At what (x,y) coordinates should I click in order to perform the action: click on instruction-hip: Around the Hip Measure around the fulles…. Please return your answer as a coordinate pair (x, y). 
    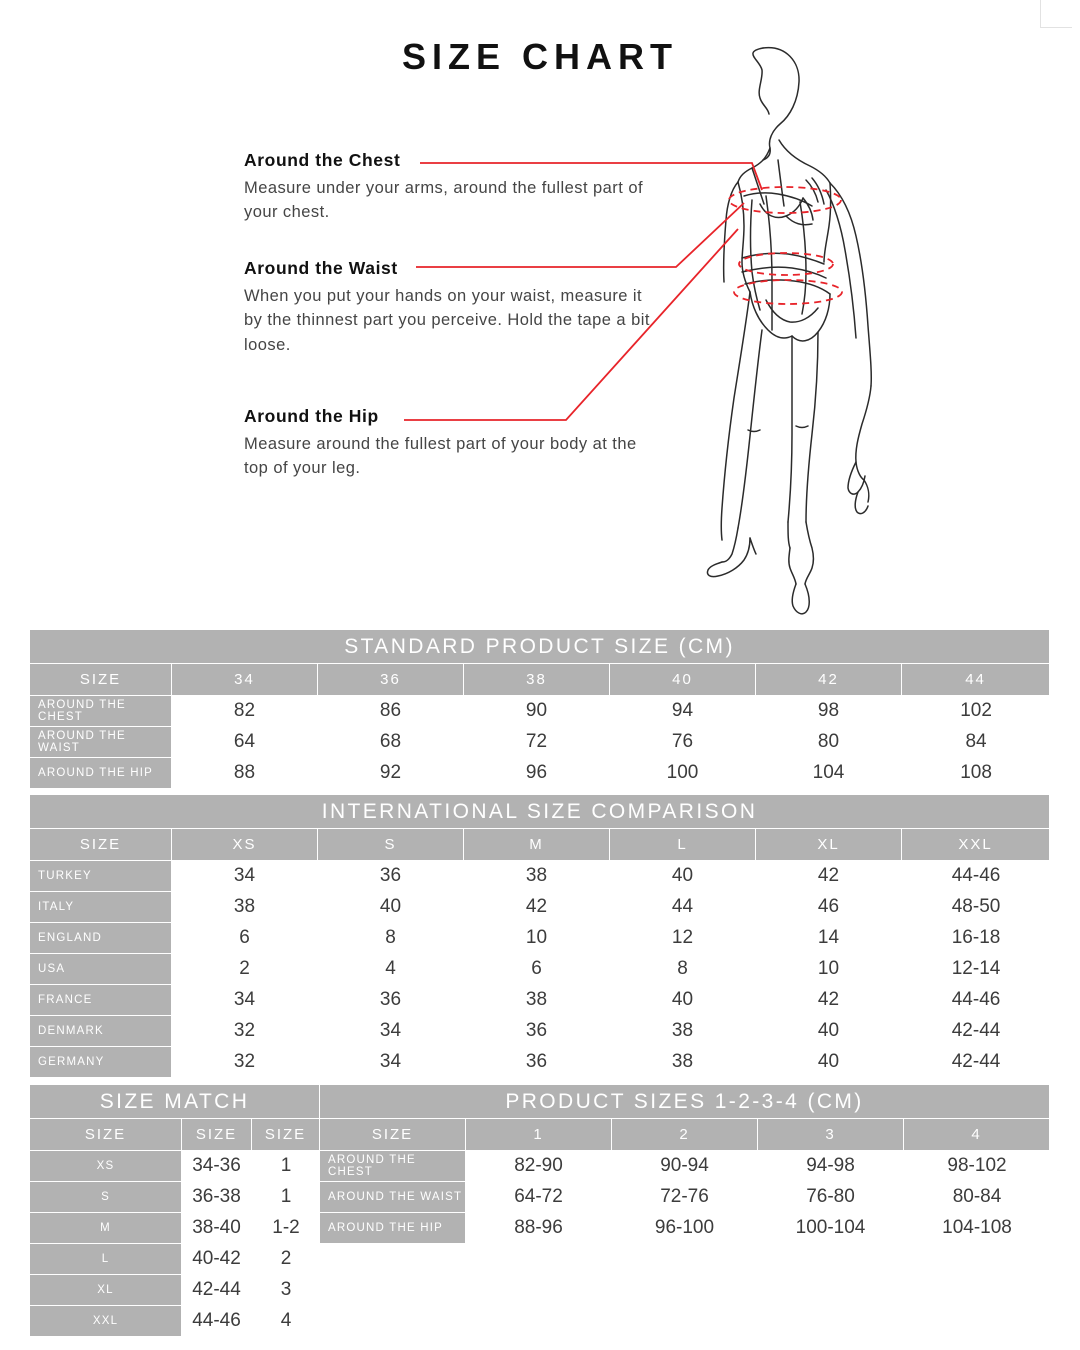
    Looking at the image, I should click on (454, 443).